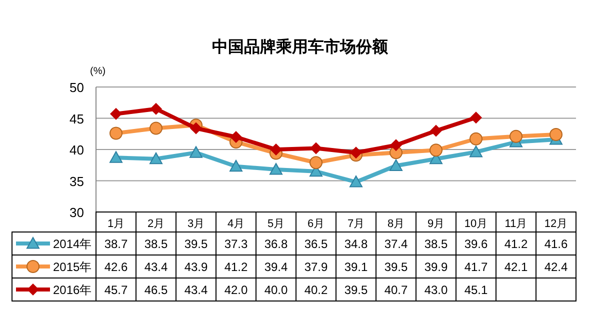  What do you see at coordinates (516, 267) in the screenshot?
I see `data-label: 42.1` at bounding box center [516, 267].